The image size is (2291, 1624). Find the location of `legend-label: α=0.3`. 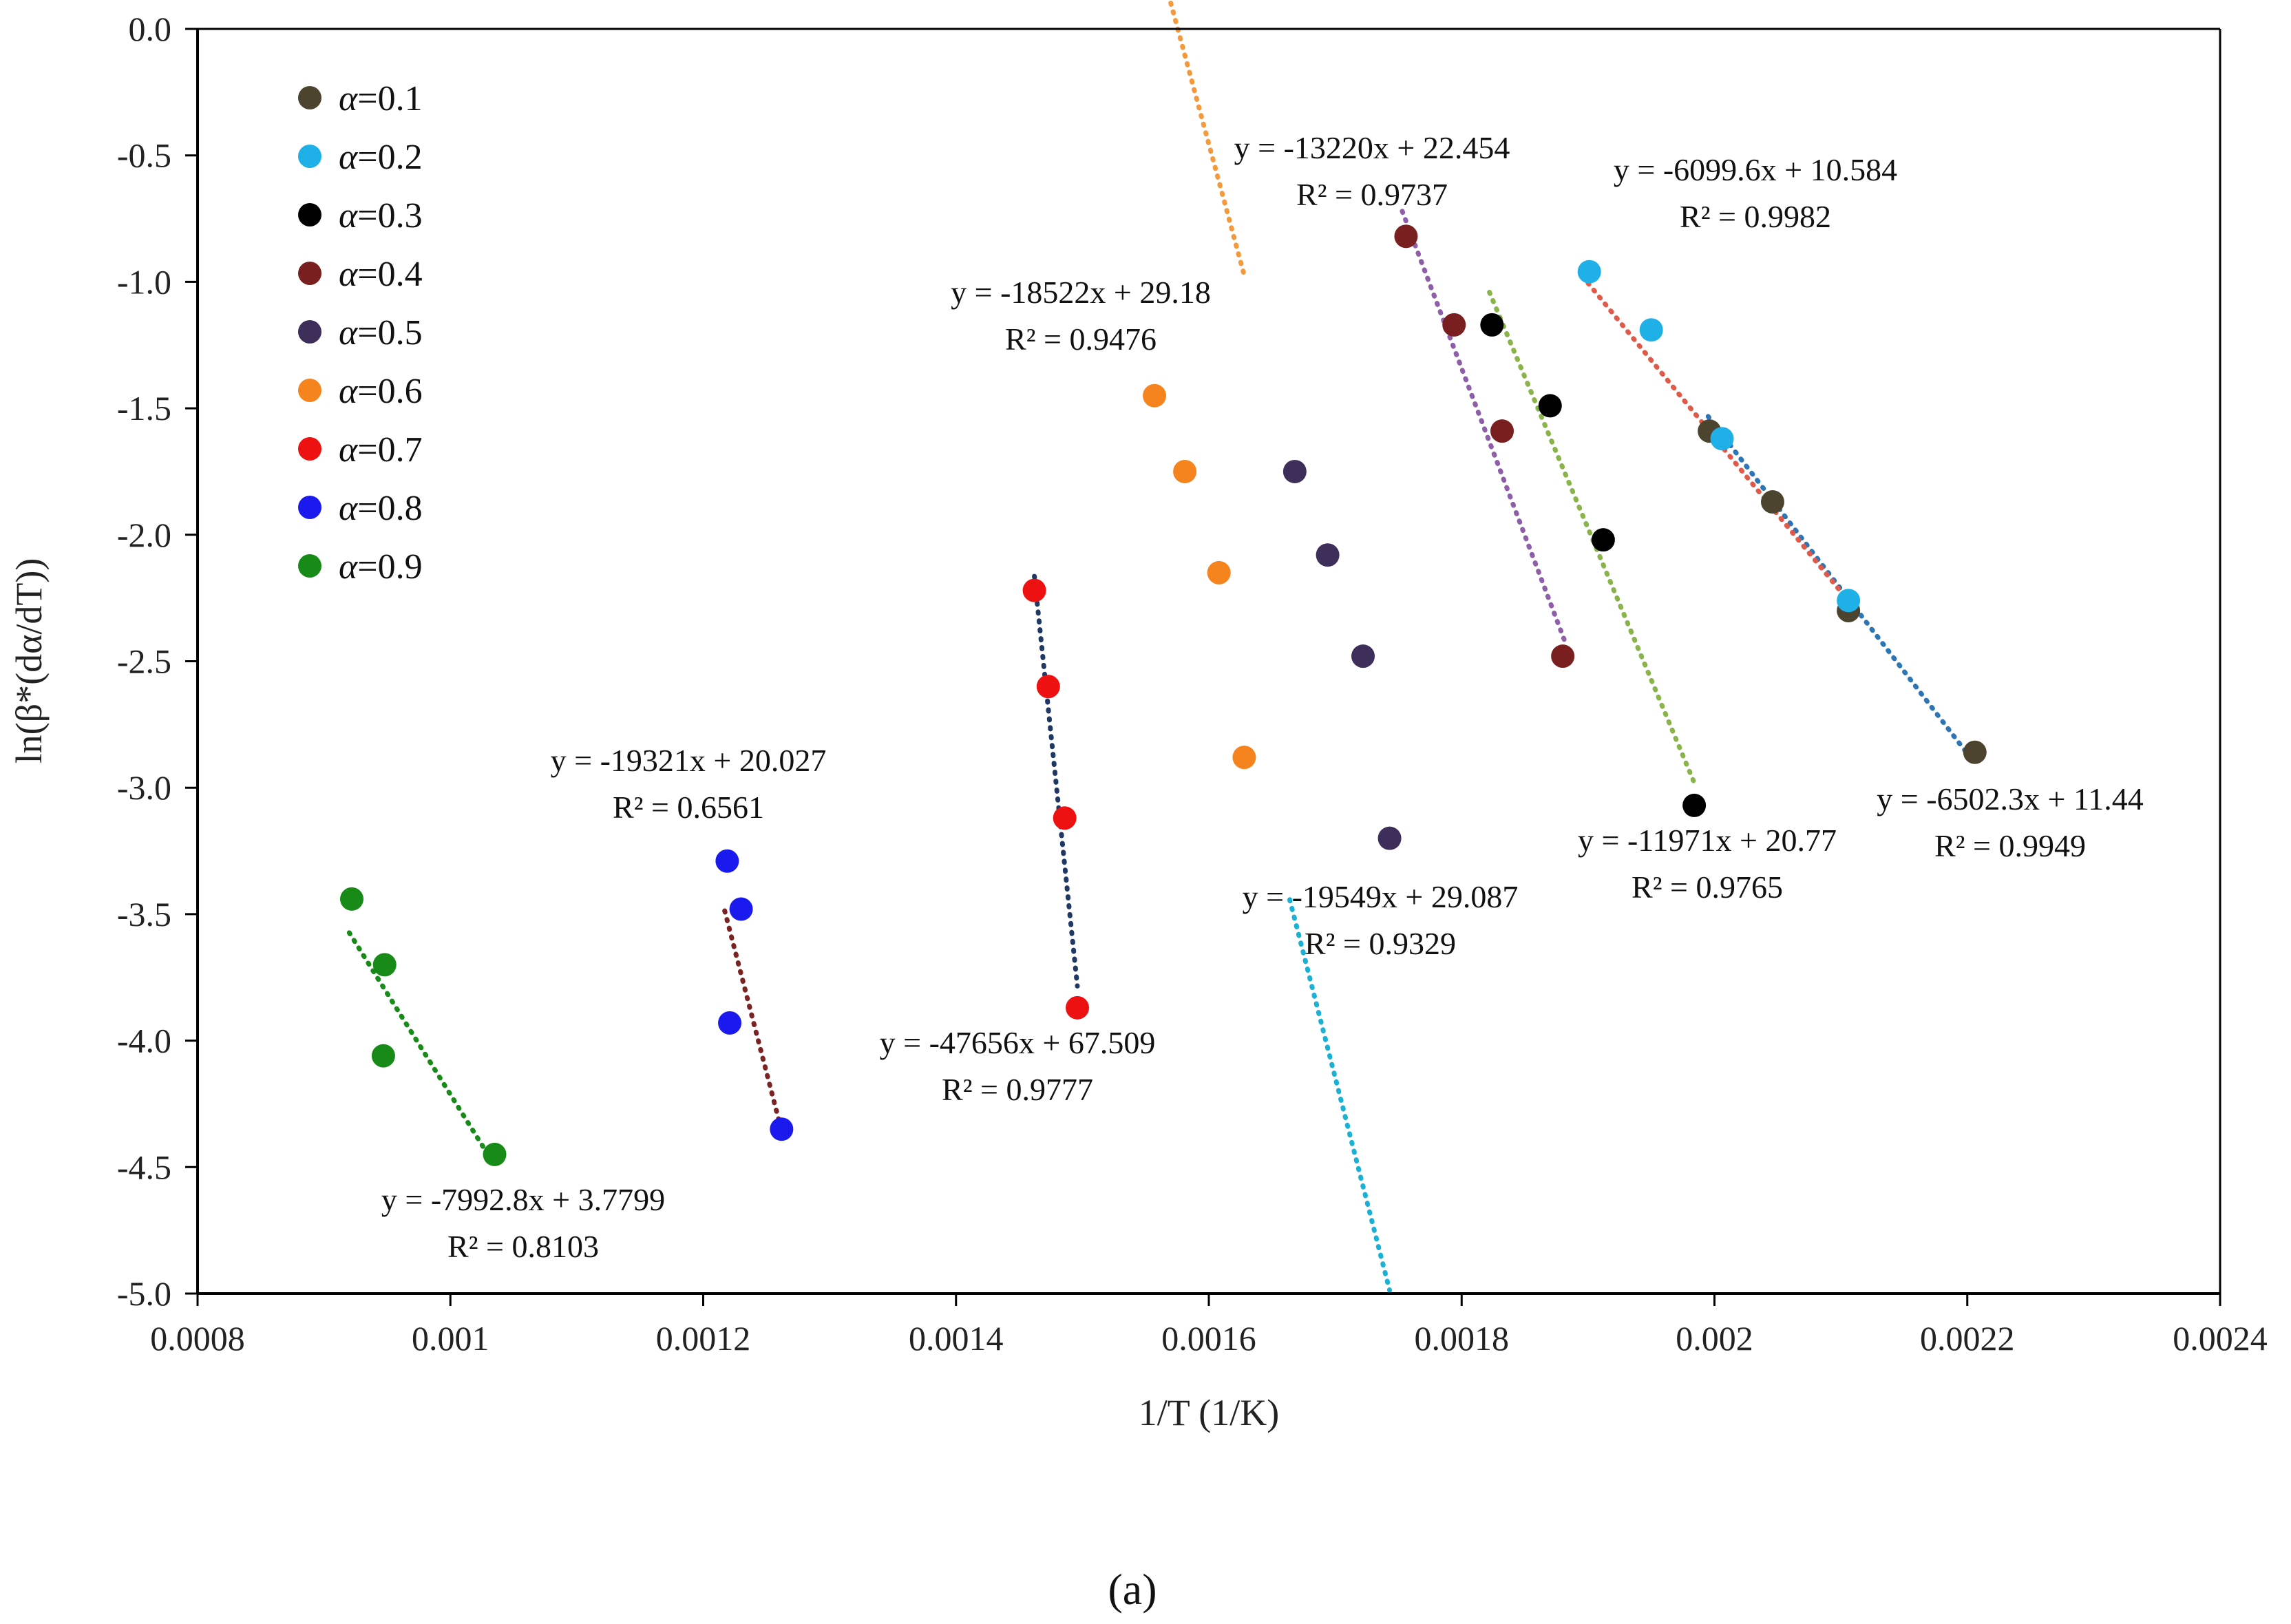

legend-label: α=0.3 is located at coordinates (381, 216).